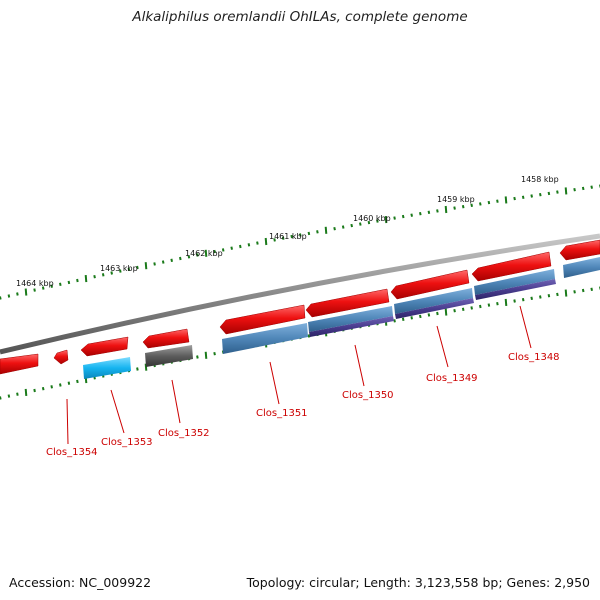  What do you see at coordinates (534, 357) in the screenshot?
I see `gene-label-clos-1348: Clos_1348` at bounding box center [534, 357].